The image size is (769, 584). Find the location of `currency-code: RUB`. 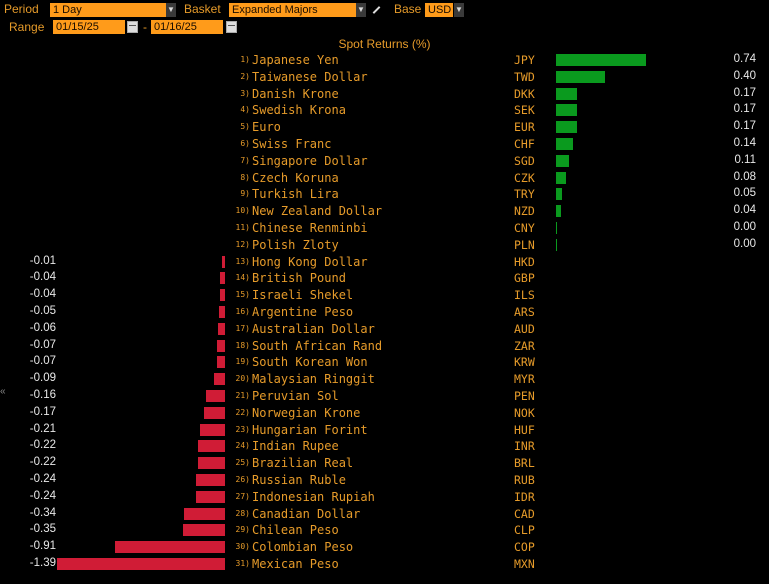

currency-code: RUB is located at coordinates (524, 480).